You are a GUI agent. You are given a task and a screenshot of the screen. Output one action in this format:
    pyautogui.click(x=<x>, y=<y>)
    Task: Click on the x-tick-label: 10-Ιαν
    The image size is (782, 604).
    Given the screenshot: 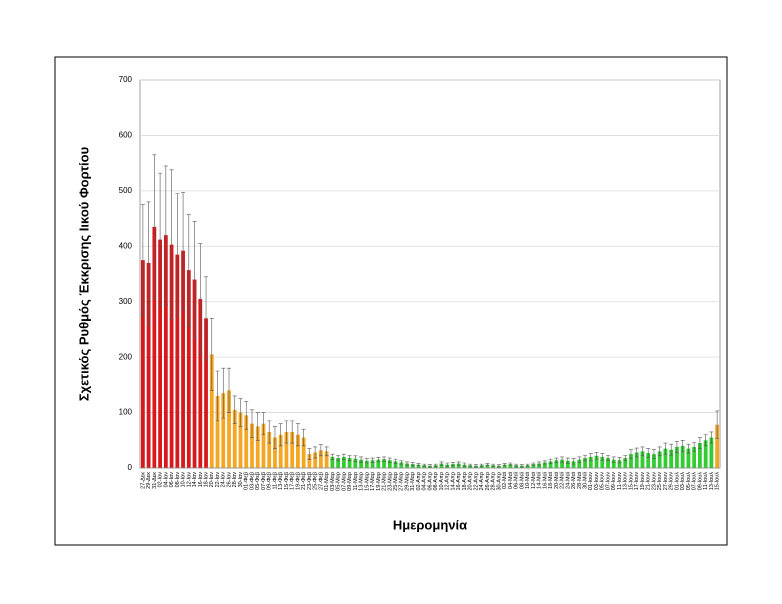 What is the action you would take?
    pyautogui.click(x=184, y=480)
    